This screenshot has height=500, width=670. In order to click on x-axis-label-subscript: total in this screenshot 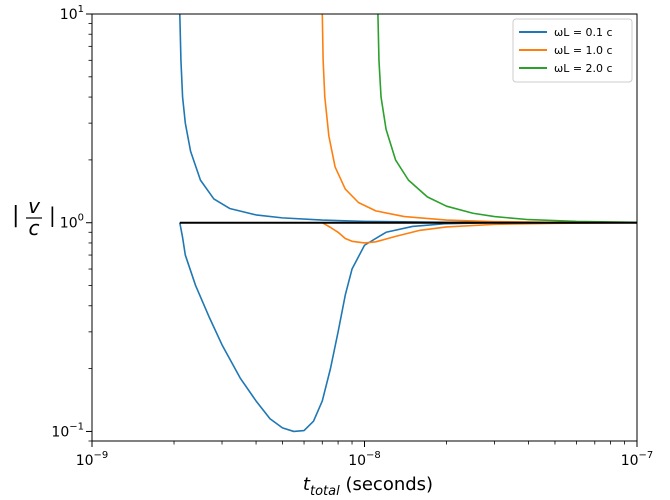, I will do `click(325, 491)`.